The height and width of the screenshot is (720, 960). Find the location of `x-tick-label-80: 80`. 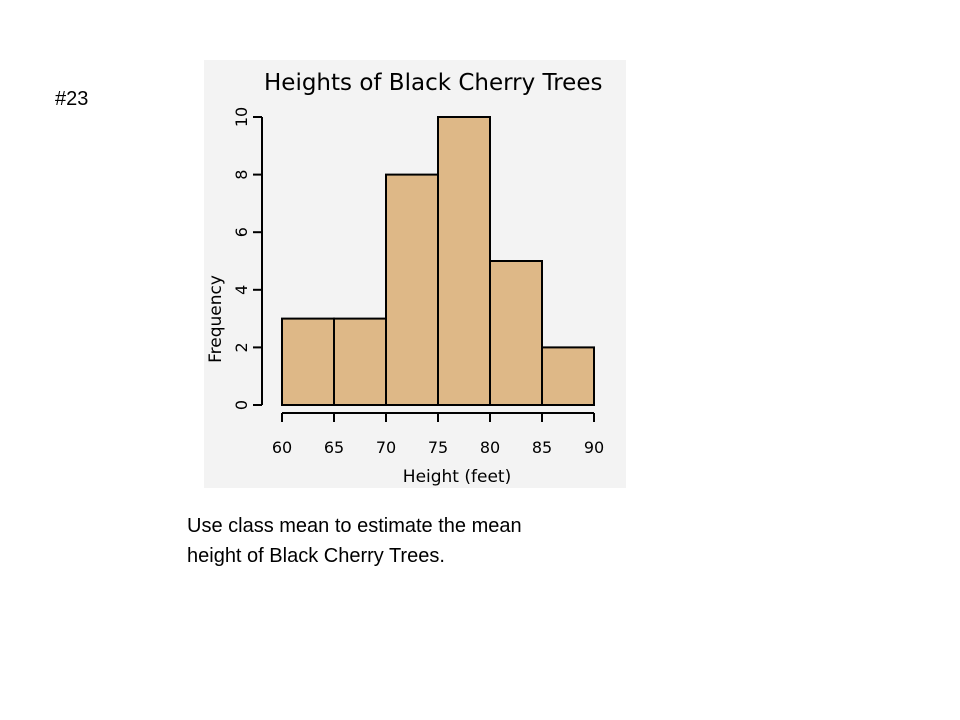

x-tick-label-80: 80 is located at coordinates (490, 447).